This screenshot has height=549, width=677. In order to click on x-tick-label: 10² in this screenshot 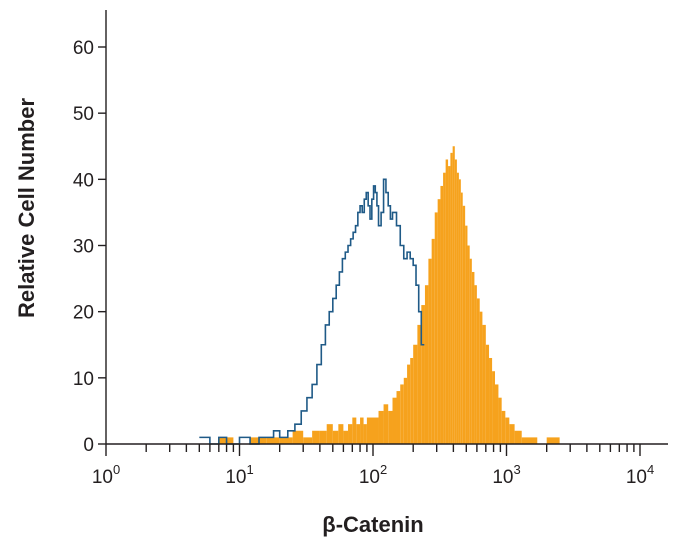, I will do `click(373, 475)`.